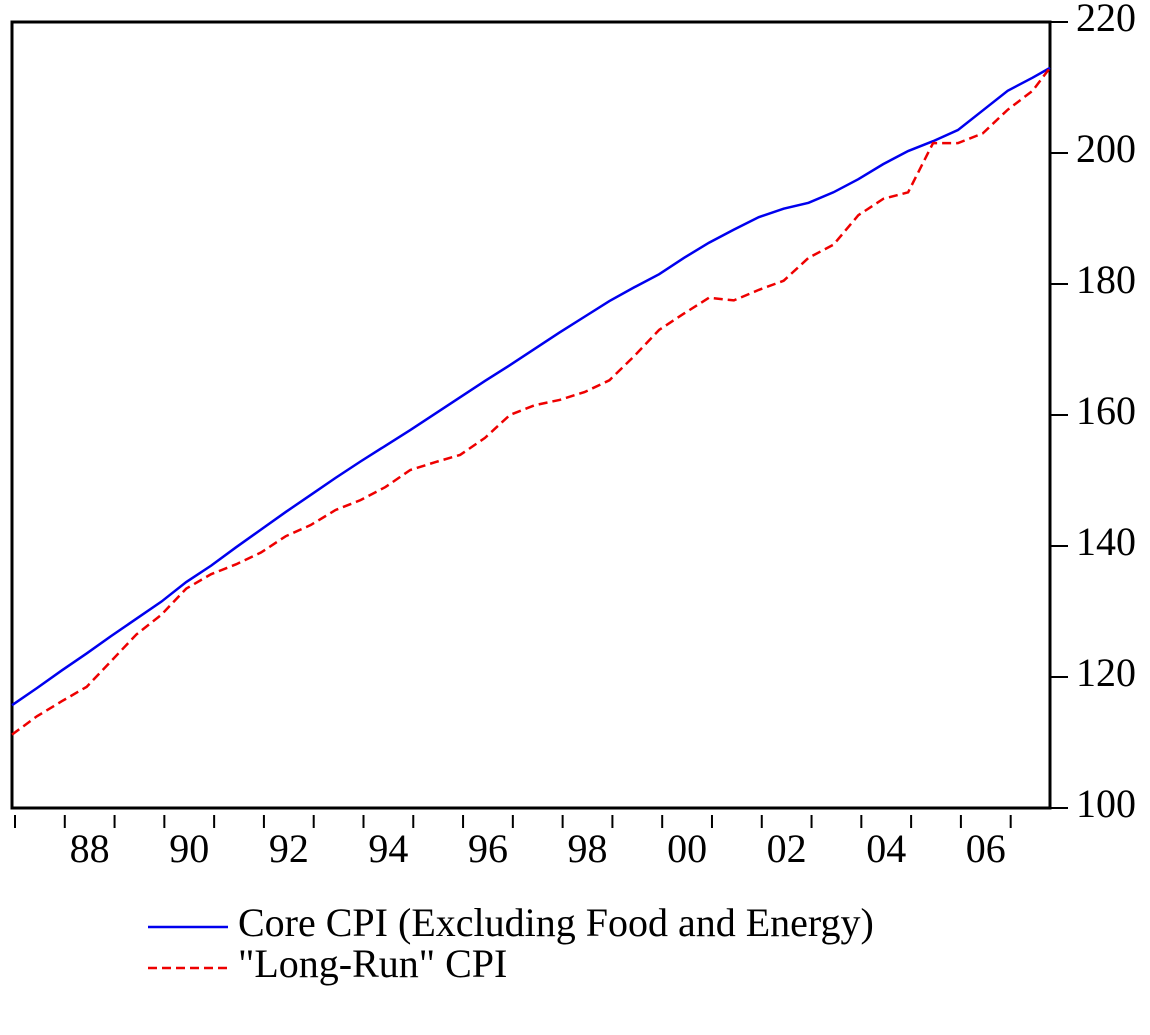  Describe the element at coordinates (488, 848) in the screenshot. I see `x-tick-label: 96` at that location.